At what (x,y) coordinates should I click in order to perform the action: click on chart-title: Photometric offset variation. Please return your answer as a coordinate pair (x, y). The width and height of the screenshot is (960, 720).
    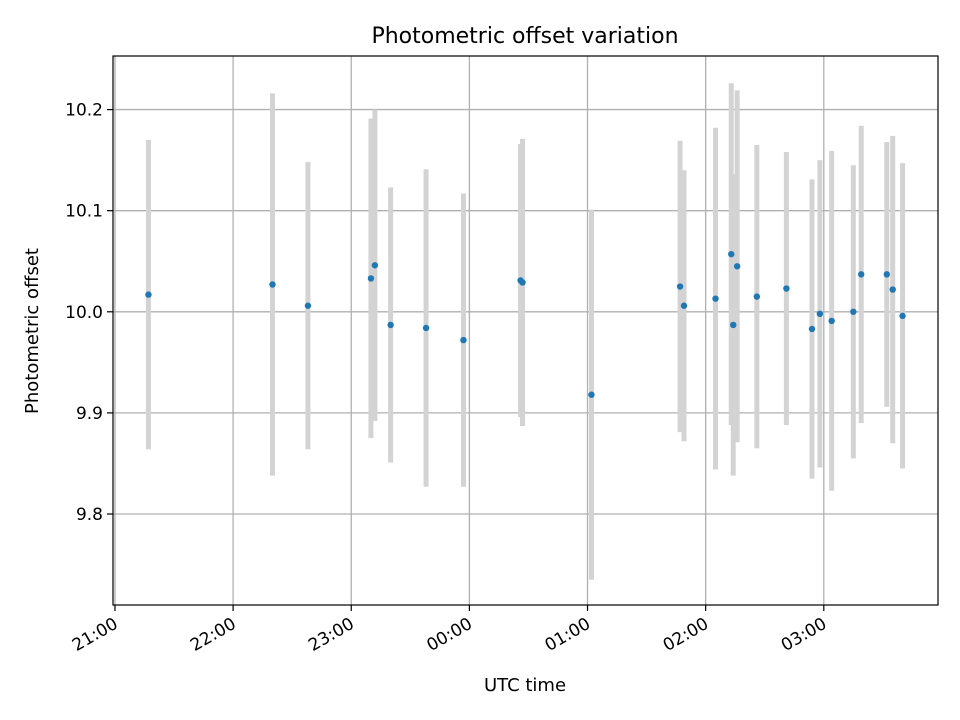
    Looking at the image, I should click on (524, 36).